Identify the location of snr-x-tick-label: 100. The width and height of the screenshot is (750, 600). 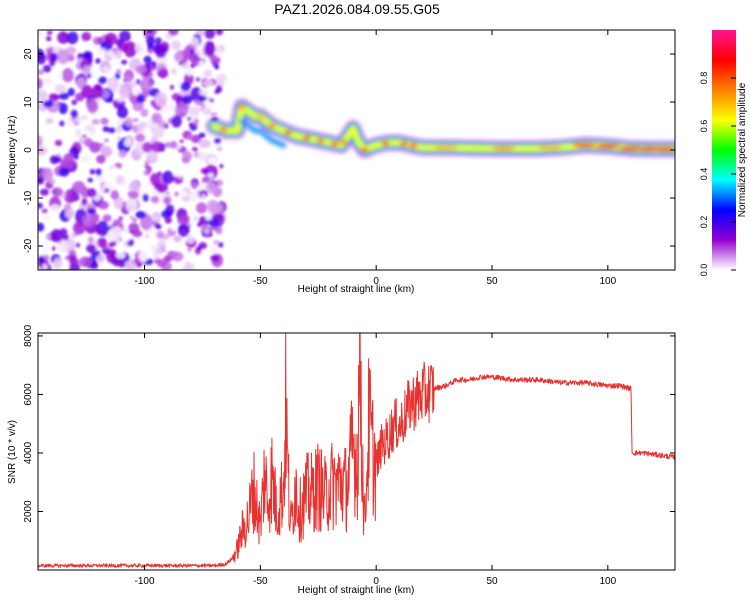
(607, 581).